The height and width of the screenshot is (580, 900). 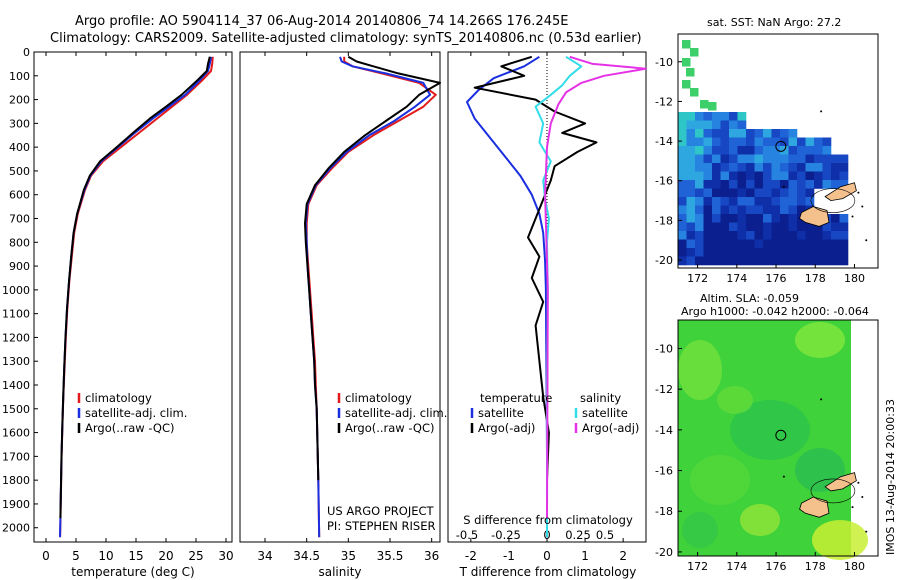 What do you see at coordinates (825, 176) in the screenshot?
I see `sst-land` at bounding box center [825, 176].